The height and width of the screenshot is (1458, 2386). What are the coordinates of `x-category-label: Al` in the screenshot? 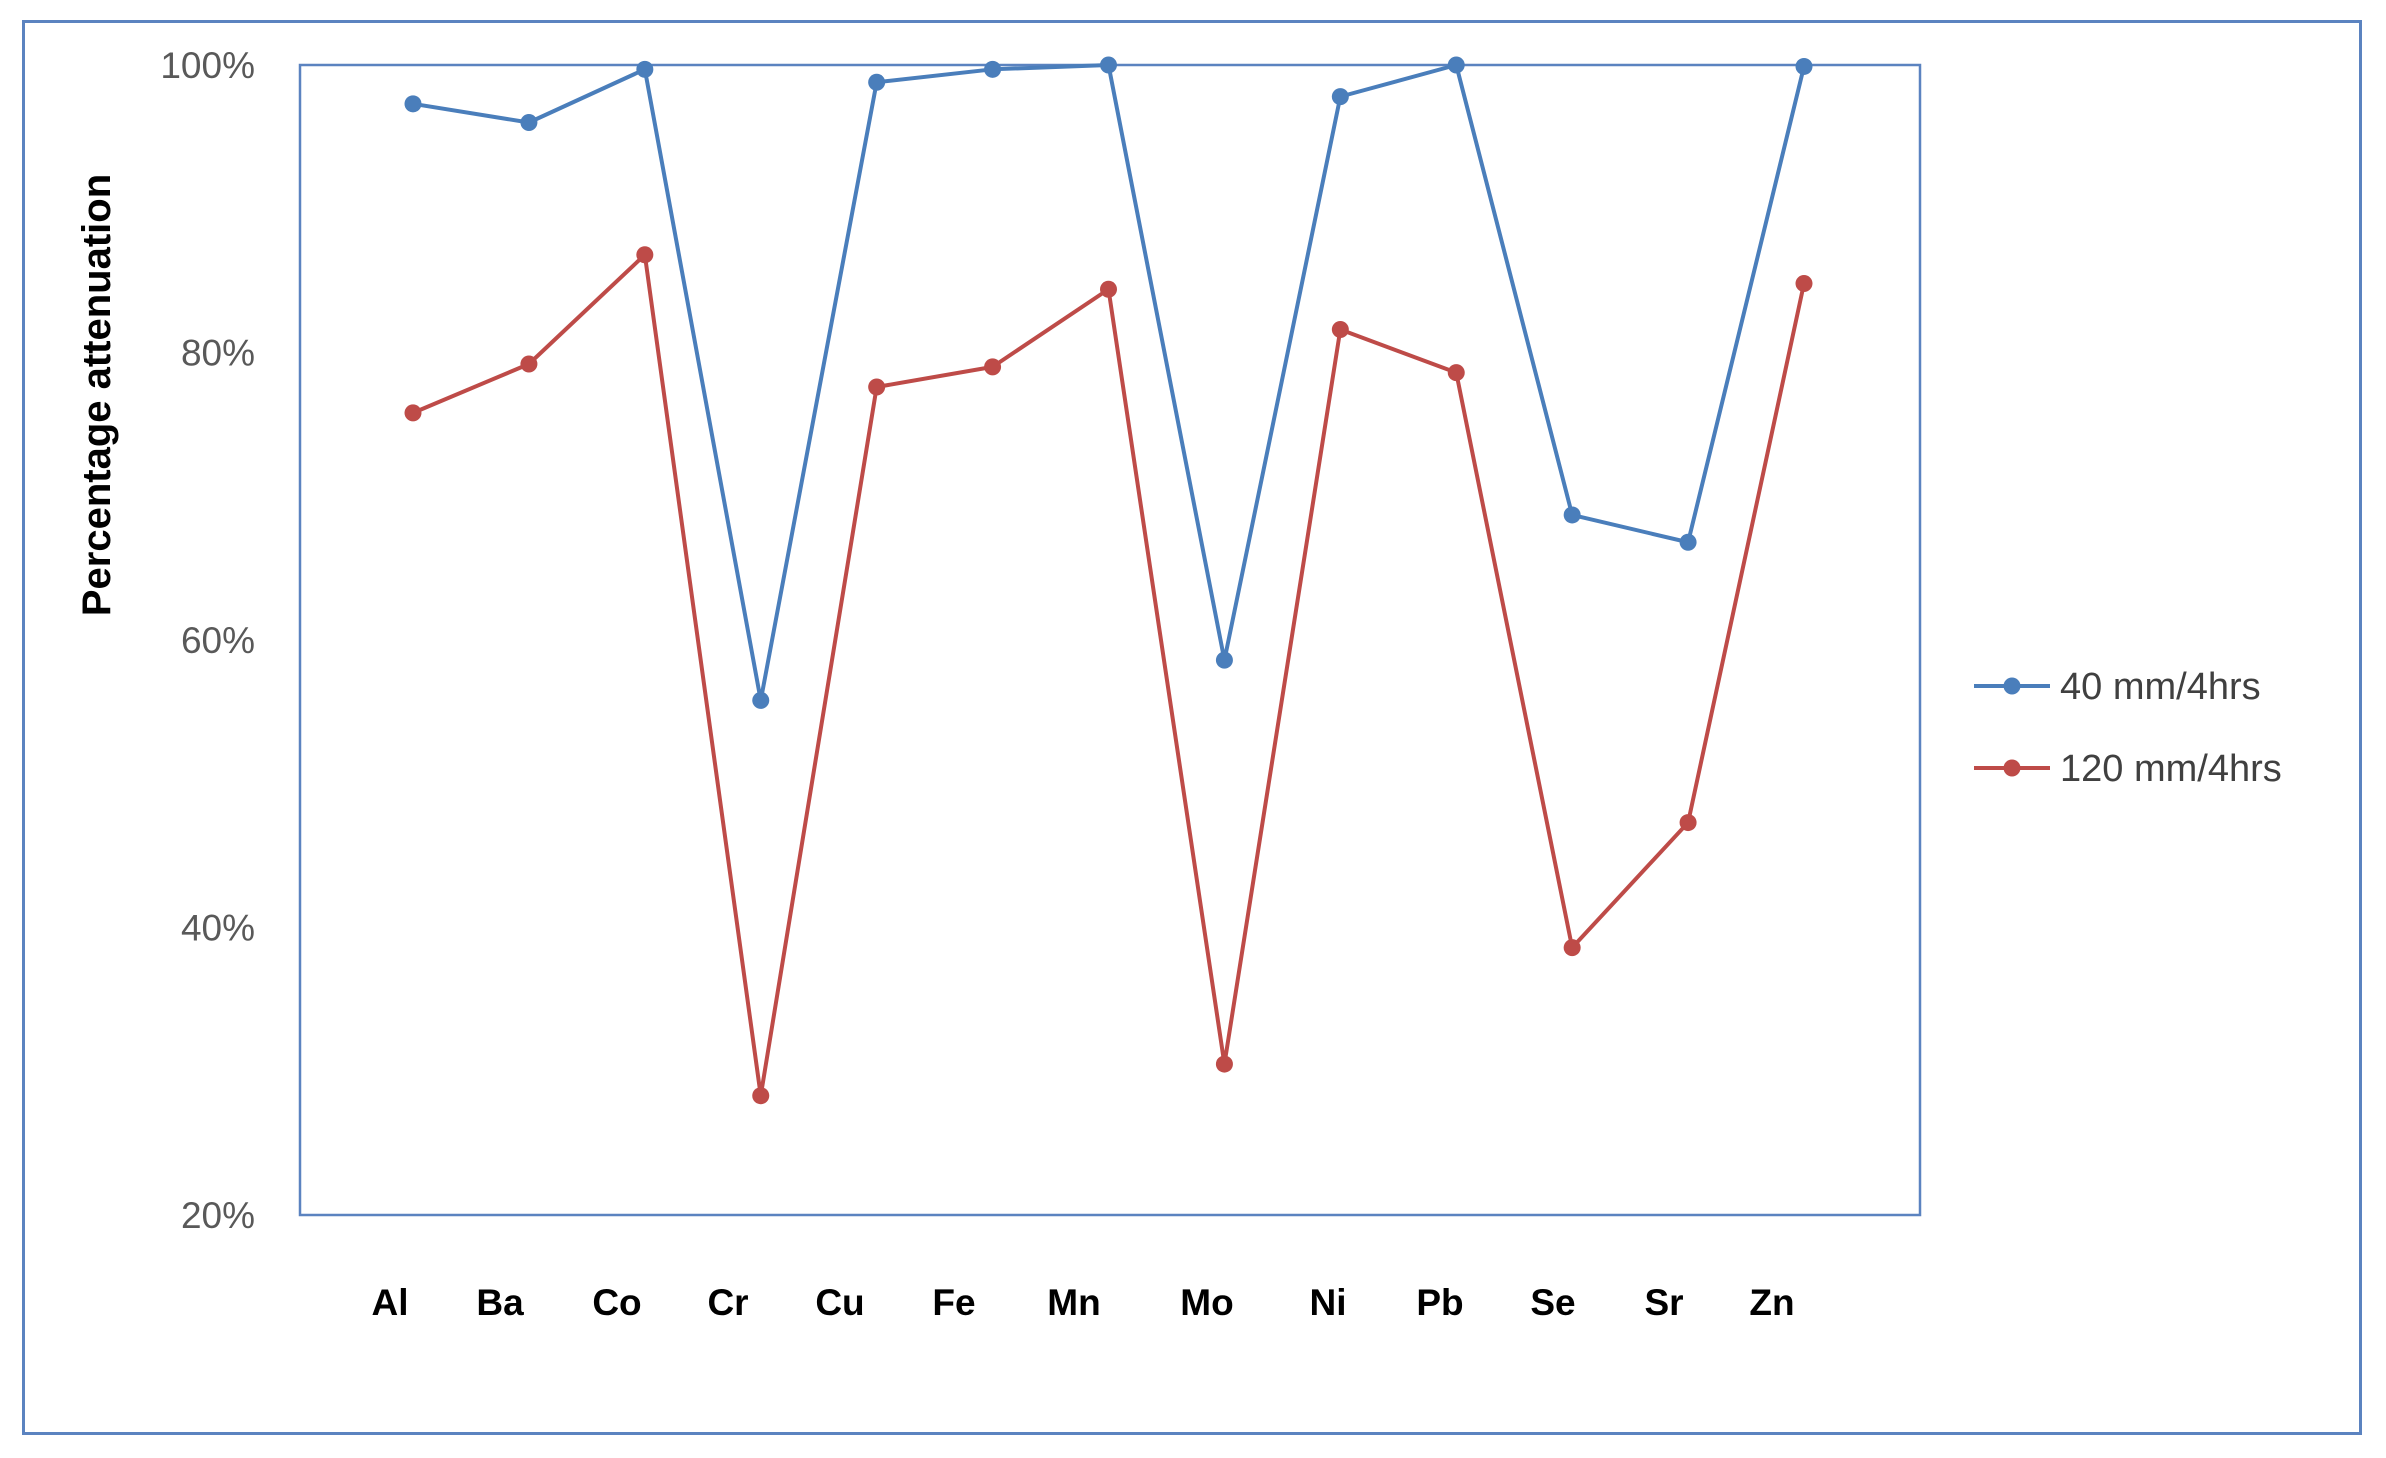 It's located at (390, 1302).